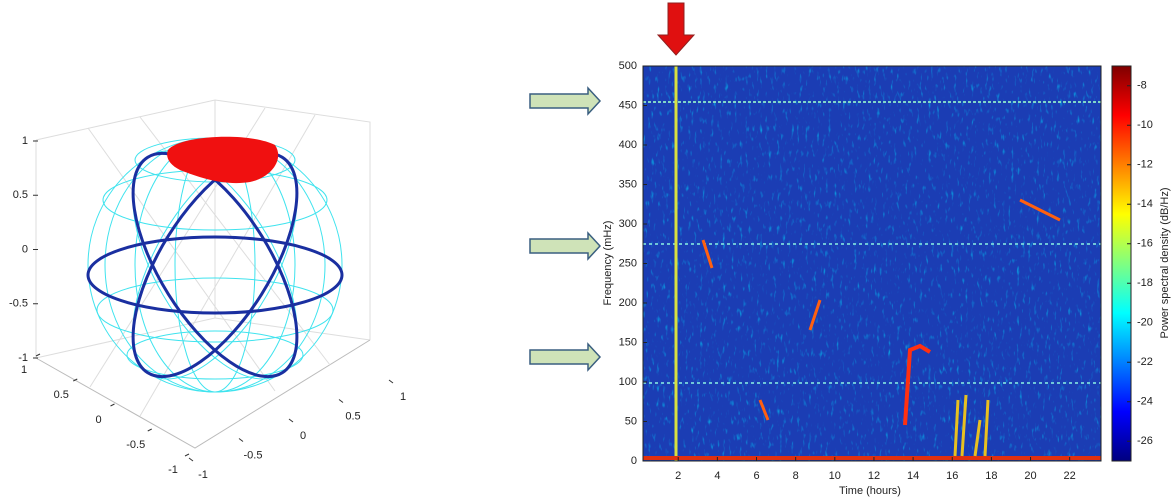  I want to click on colorbar-tick-label: -26, so click(1145, 441).